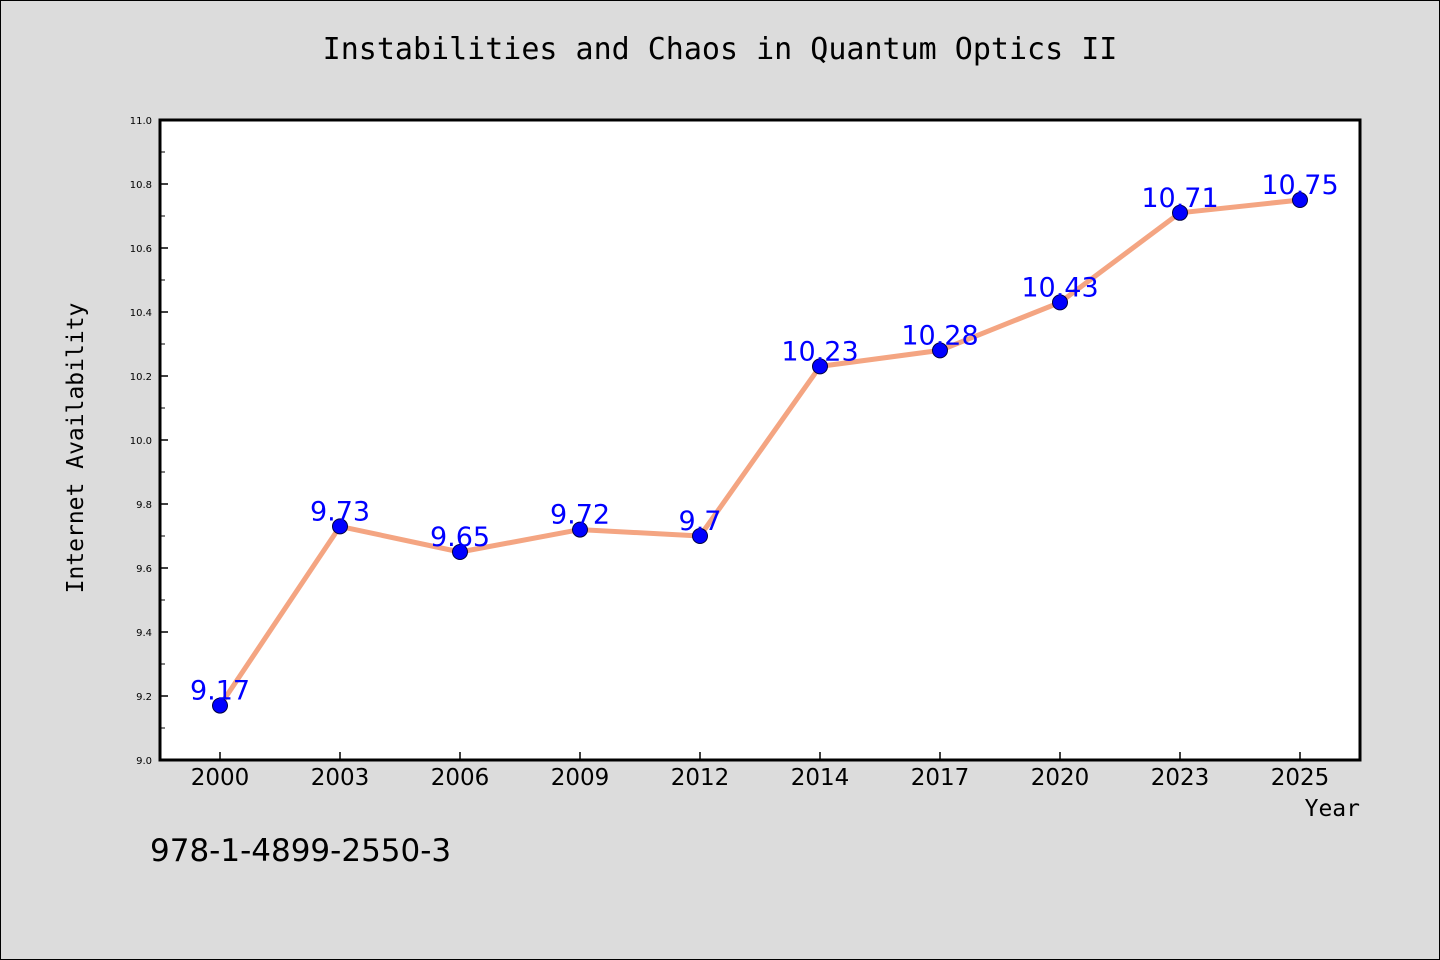  I want to click on y-tick-label: 9.4, so click(144, 633).